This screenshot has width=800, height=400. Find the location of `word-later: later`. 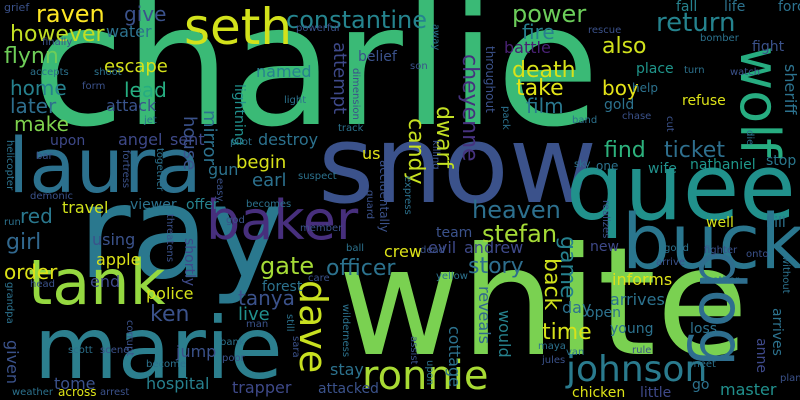

word-later: later is located at coordinates (33, 106).